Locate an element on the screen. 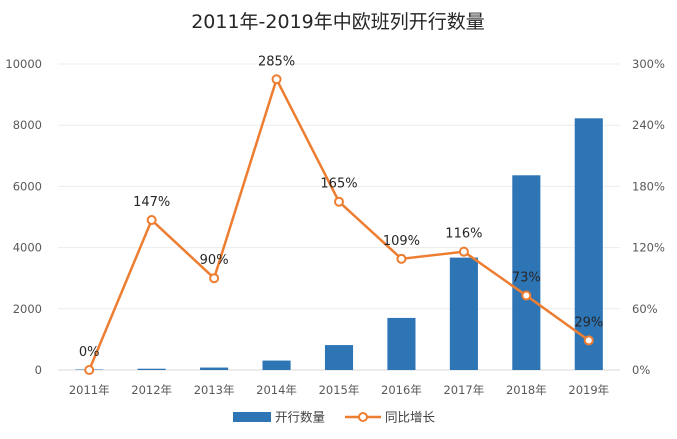 Image resolution: width=677 pixels, height=439 pixels. data-label: 90% is located at coordinates (214, 260).